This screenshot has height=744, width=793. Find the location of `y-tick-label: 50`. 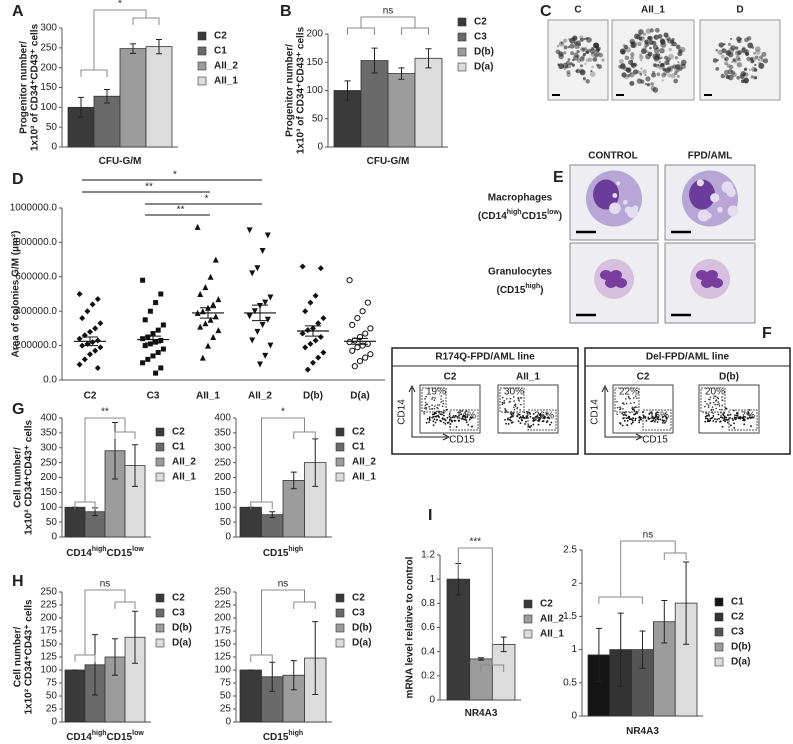

y-tick-label: 50 is located at coordinates (52, 127).